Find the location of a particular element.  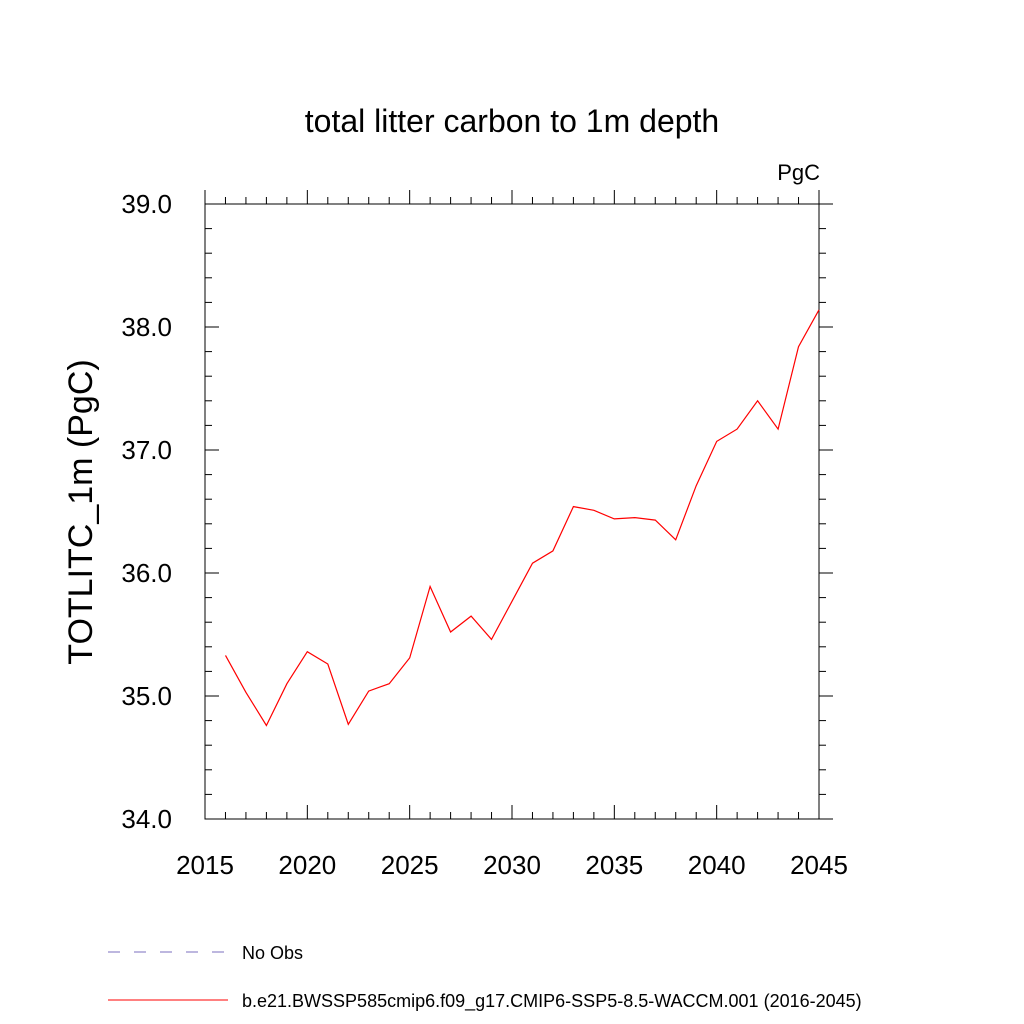

x-tick-label: 2035 is located at coordinates (614, 865).